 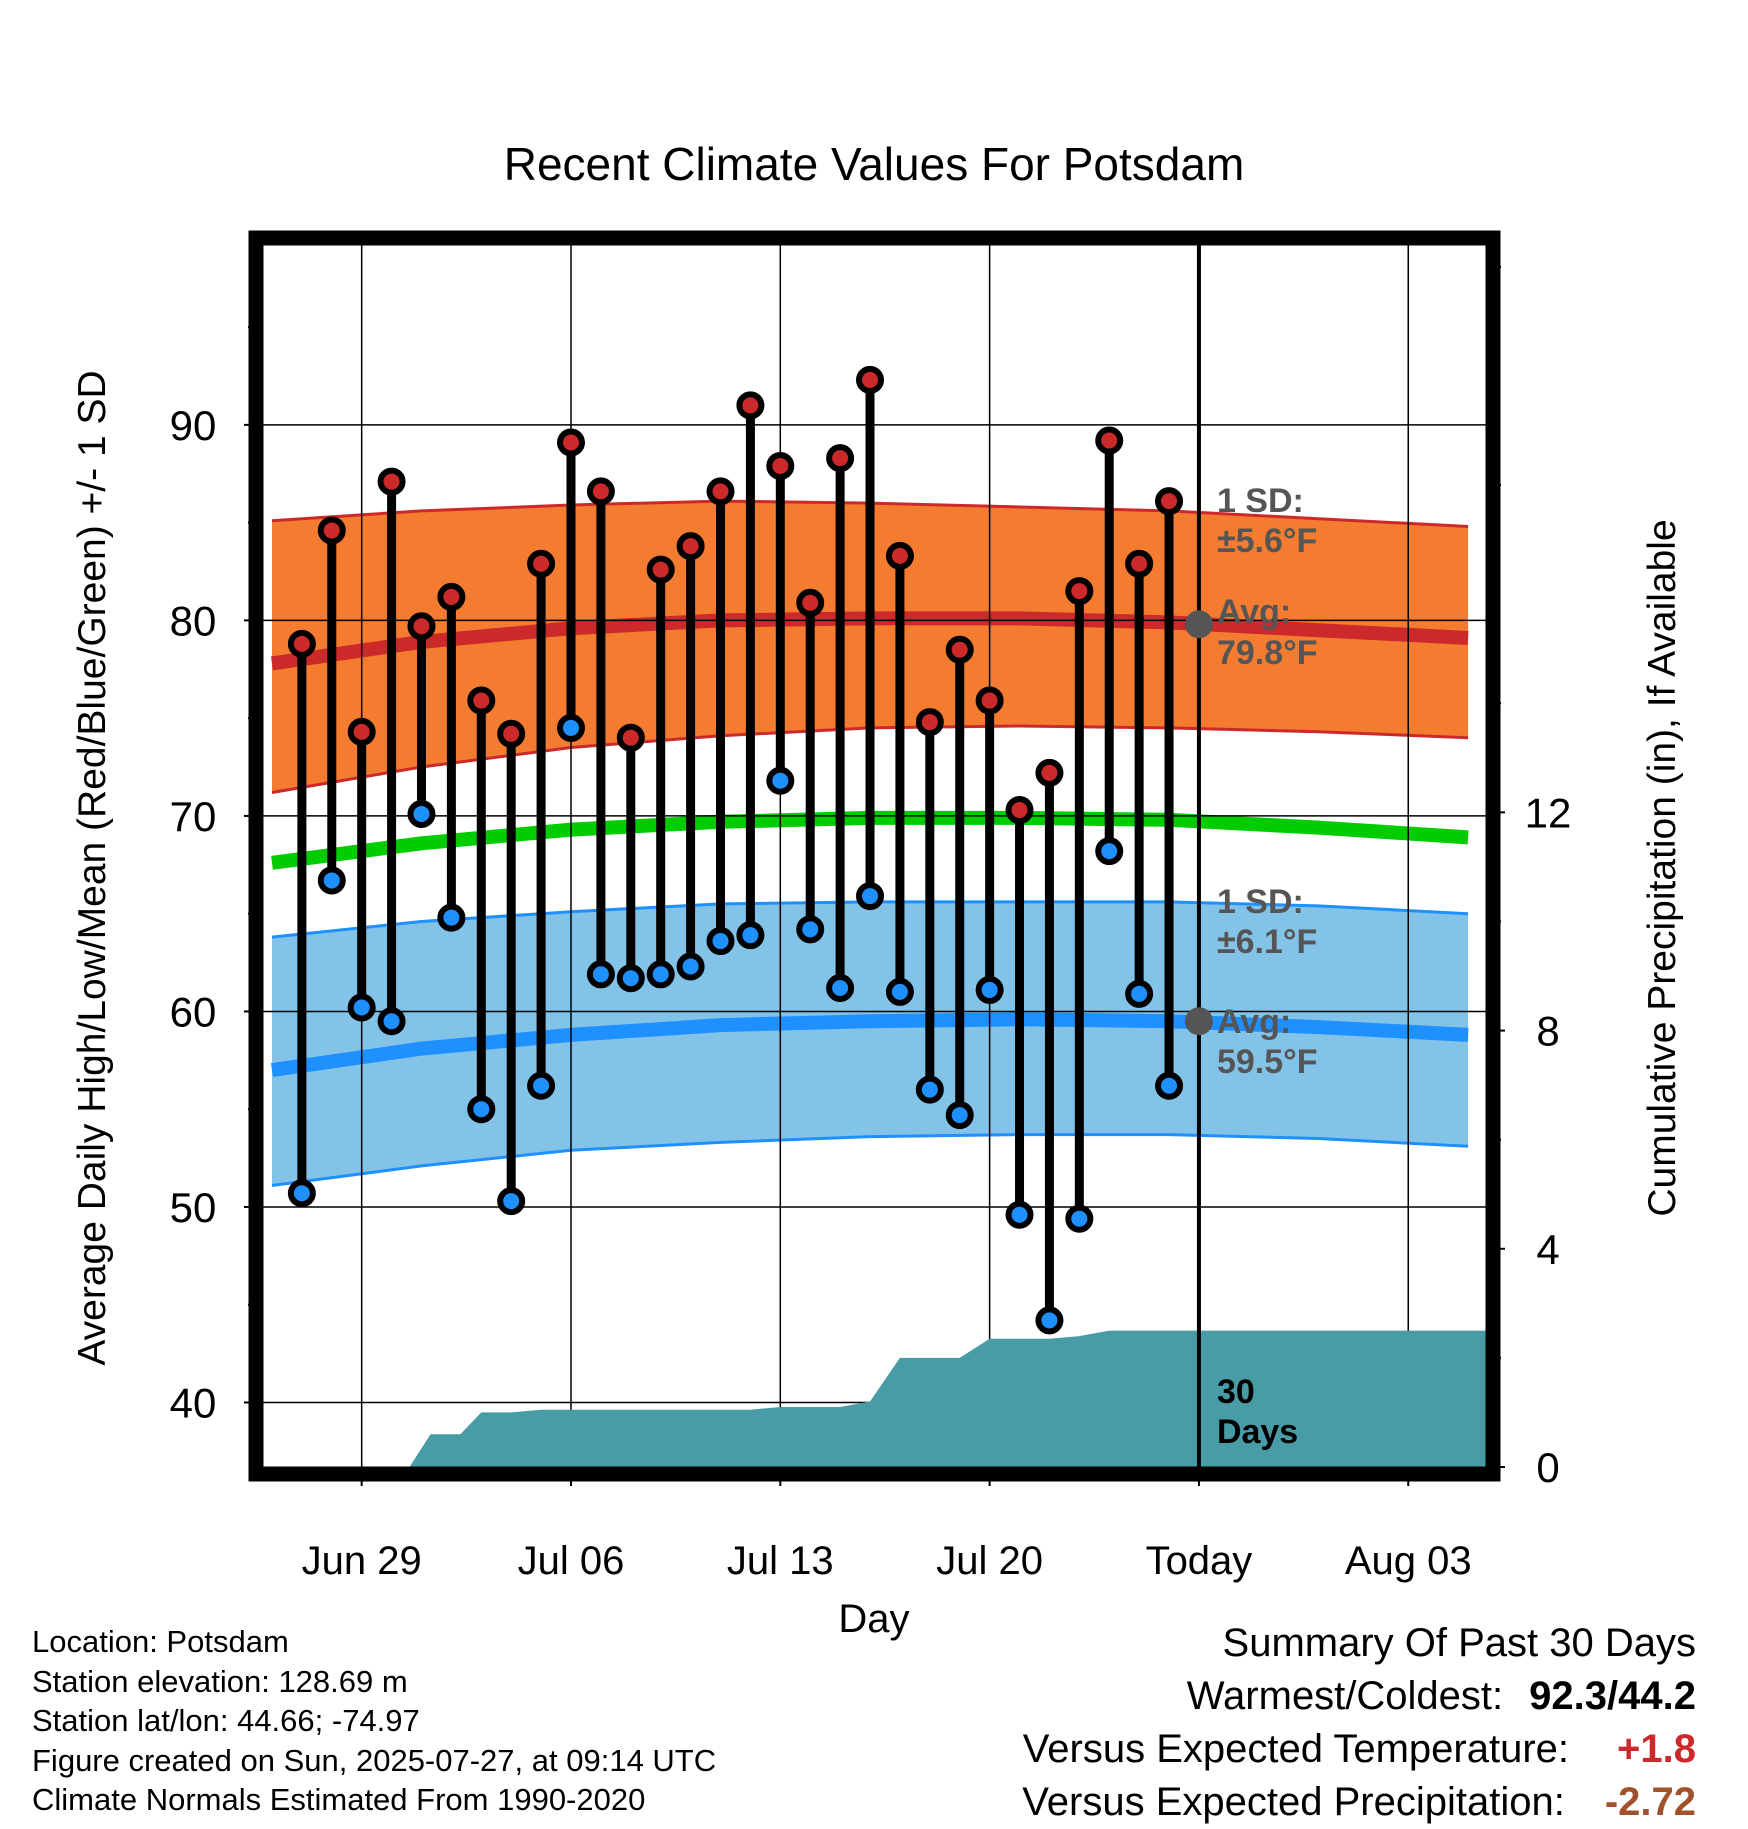 I want to click on window-label-days-count: 30, so click(x=1236, y=1392).